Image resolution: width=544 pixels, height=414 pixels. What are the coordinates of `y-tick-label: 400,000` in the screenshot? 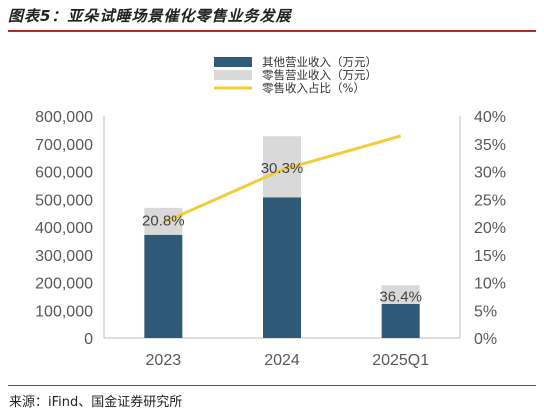 It's located at (64, 228).